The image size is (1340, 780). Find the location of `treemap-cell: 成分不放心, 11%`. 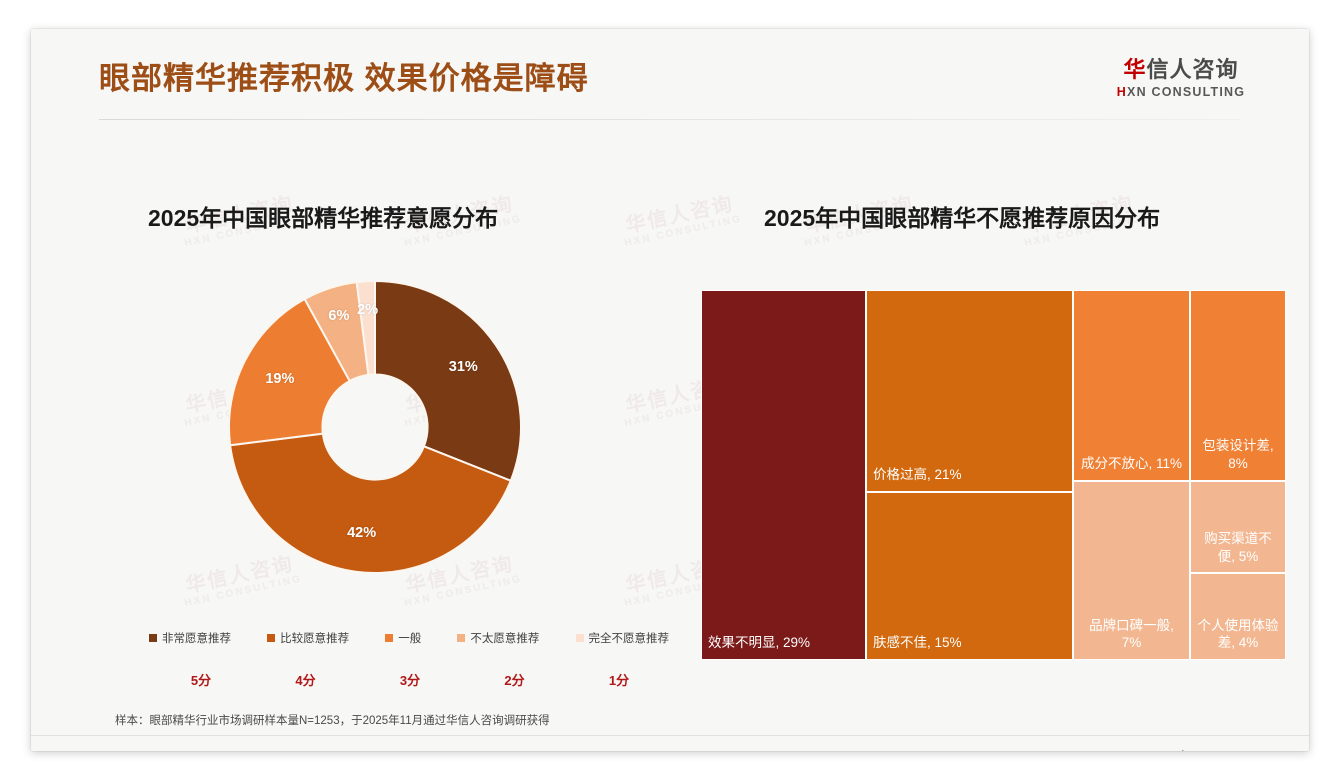

treemap-cell: 成分不放心, 11% is located at coordinates (1132, 385).